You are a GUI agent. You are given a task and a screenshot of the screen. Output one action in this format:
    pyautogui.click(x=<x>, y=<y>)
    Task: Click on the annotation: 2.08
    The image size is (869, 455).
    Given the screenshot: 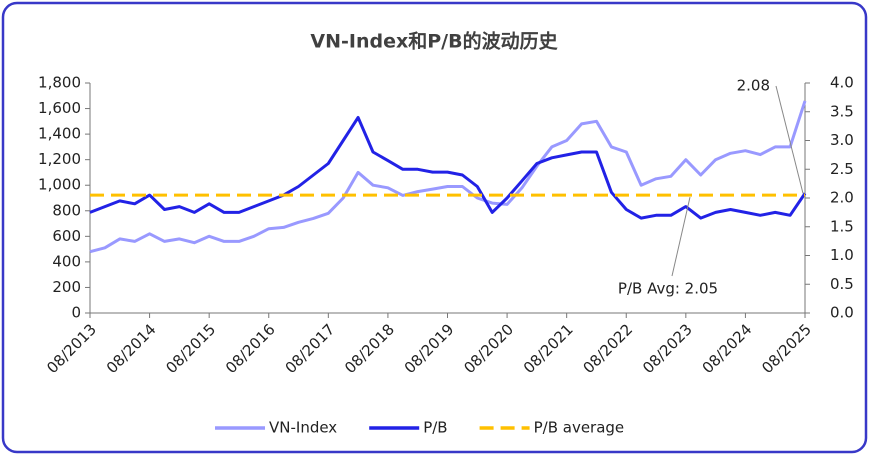 What is the action you would take?
    pyautogui.click(x=753, y=86)
    